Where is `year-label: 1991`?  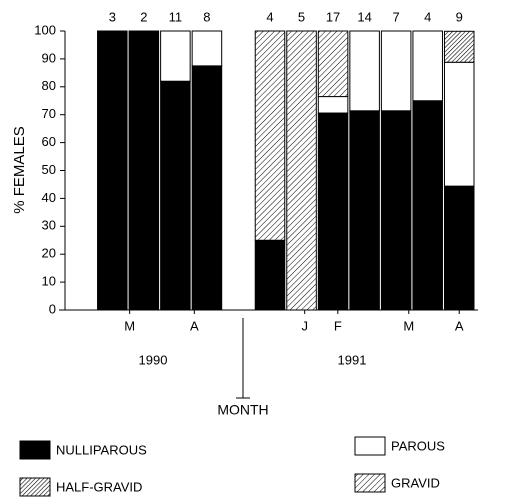 year-label: 1991 is located at coordinates (352, 359).